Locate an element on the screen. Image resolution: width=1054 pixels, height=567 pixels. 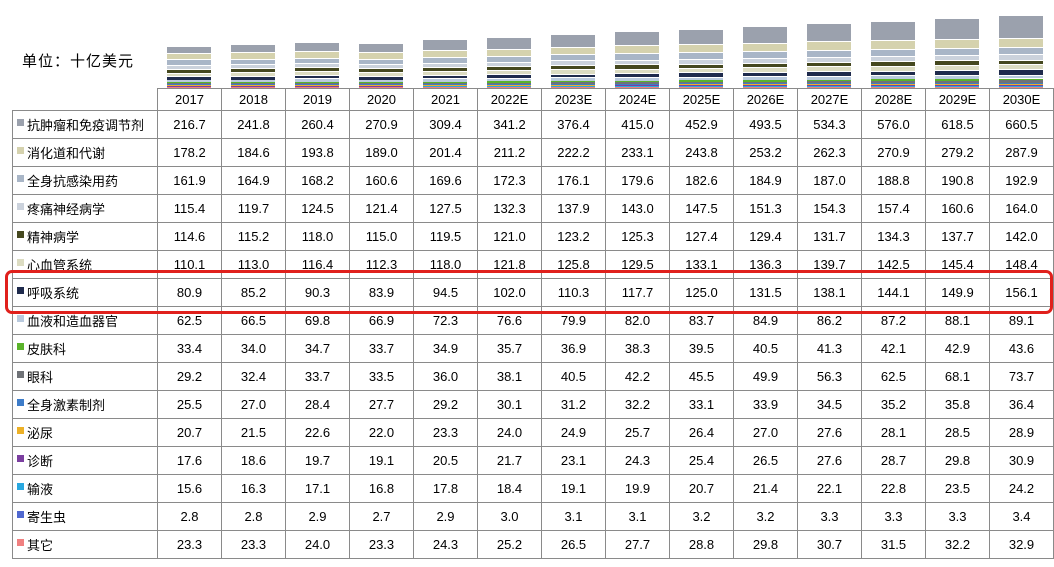
row-label-cell: 全身激素制剂 is located at coordinates (85, 404).